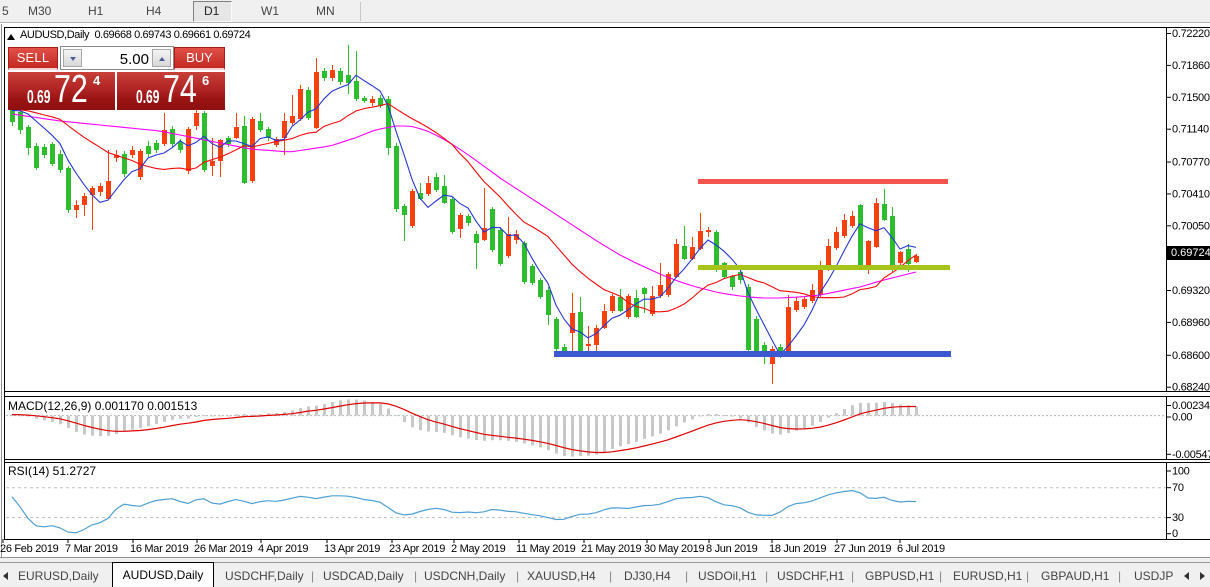  Describe the element at coordinates (1191, 66) in the screenshot. I see `svg-text: 0.71860` at that location.